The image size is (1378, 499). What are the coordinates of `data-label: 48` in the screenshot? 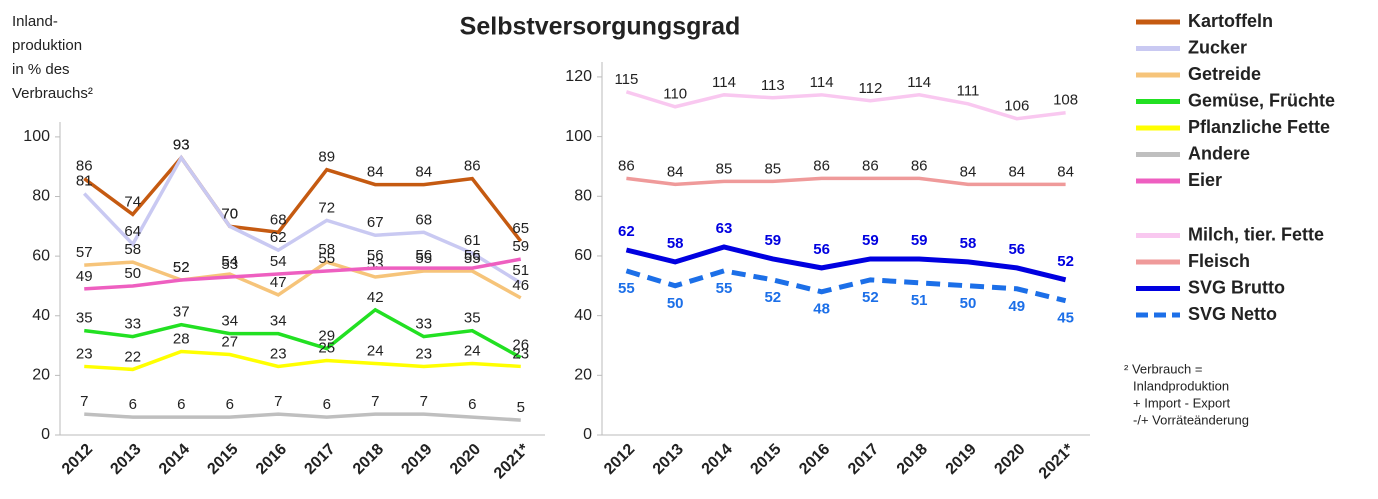 It's located at (821, 309).